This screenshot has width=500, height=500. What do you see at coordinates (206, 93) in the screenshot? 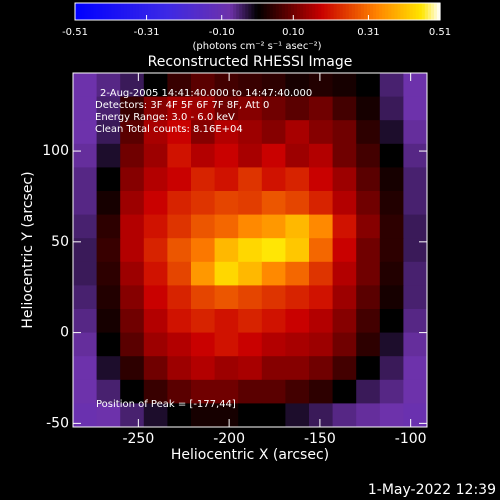
I see `annotation: 2-Aug-2005 14:41:40.000 to 14:47:40.000` at bounding box center [206, 93].